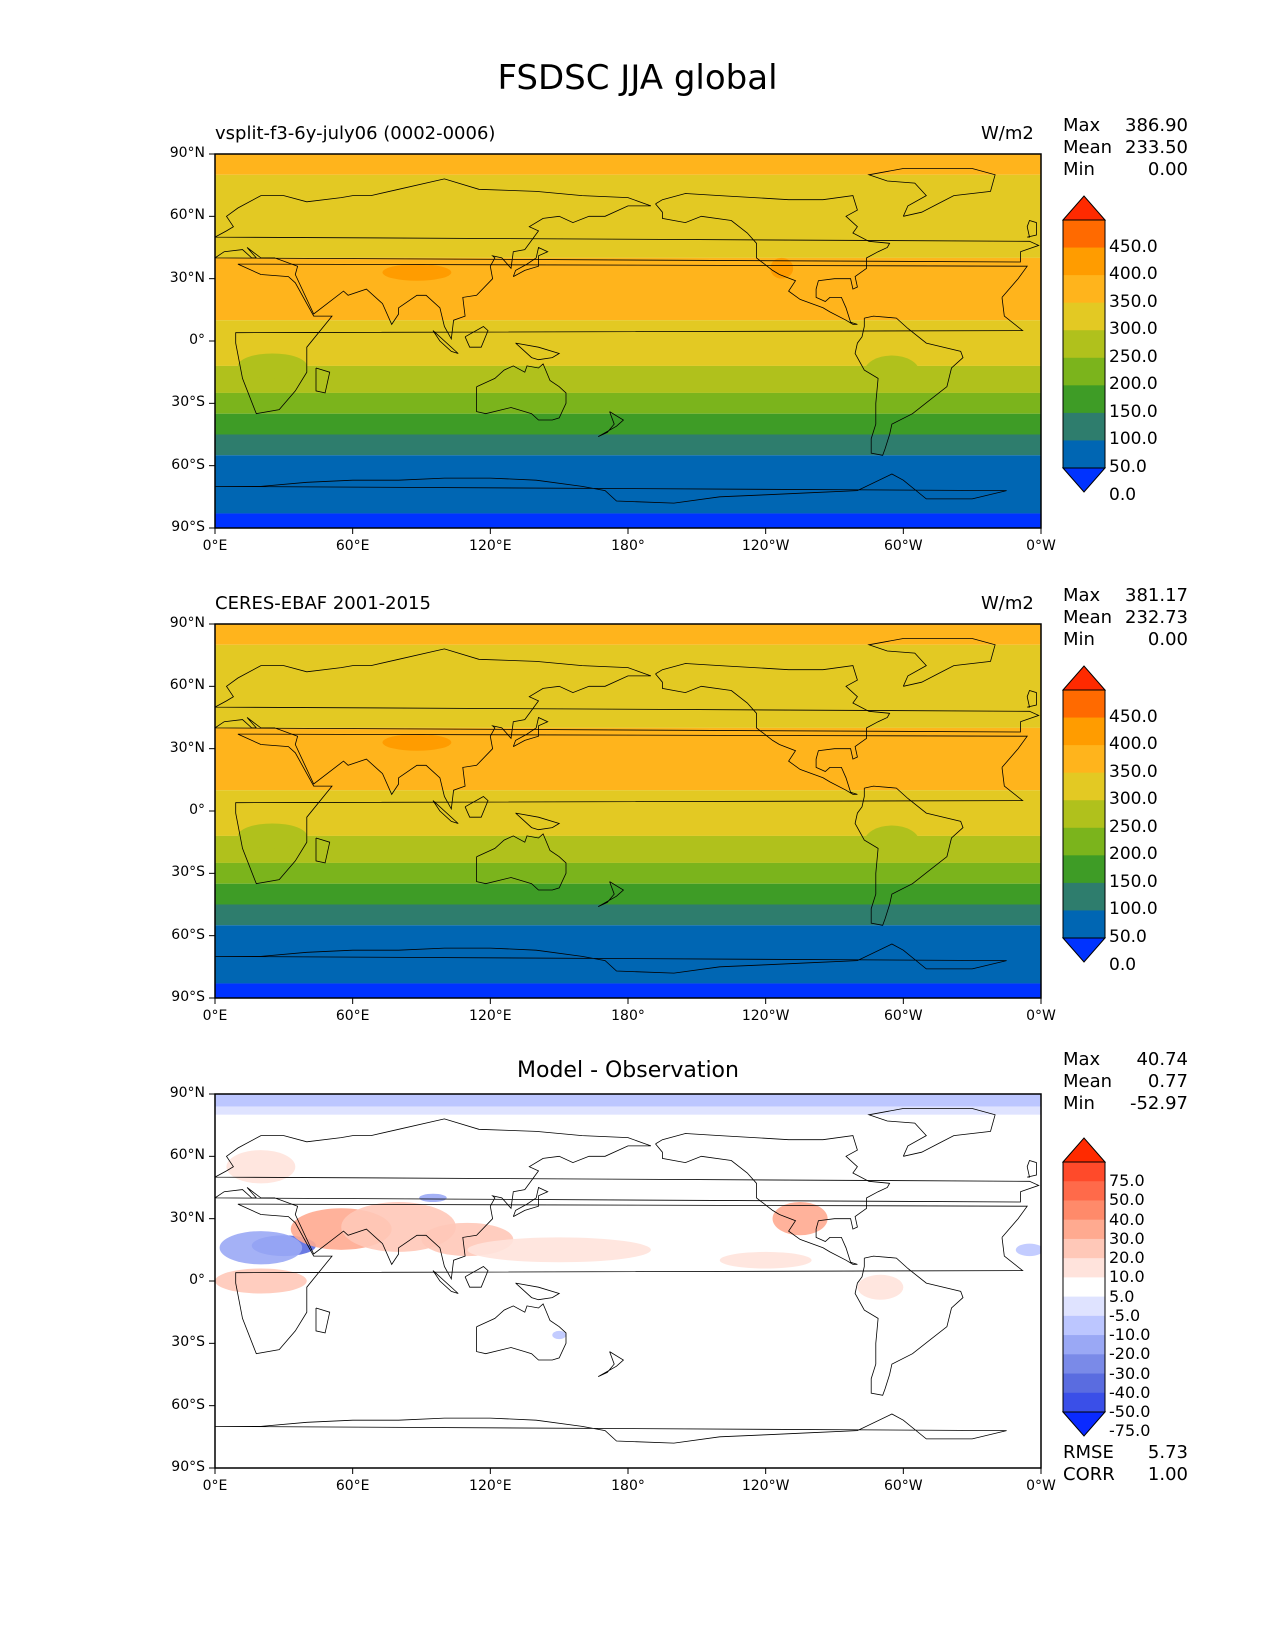  Describe the element at coordinates (1156, 595) in the screenshot. I see `stat-max-value: 381.17` at that location.